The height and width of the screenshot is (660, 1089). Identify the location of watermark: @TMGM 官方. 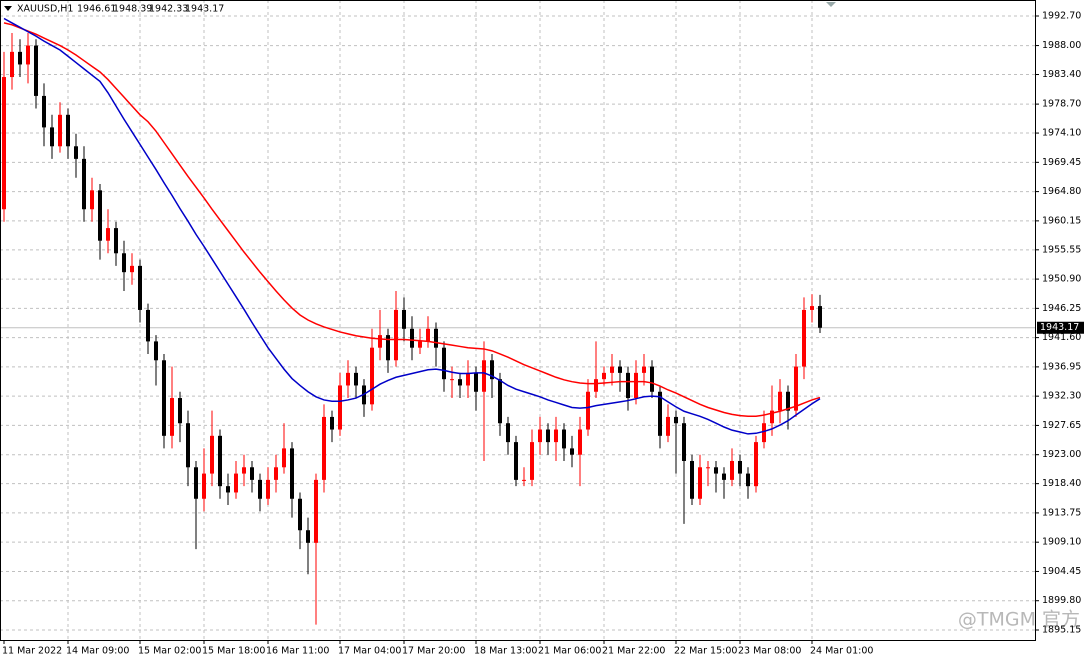
(1019, 620).